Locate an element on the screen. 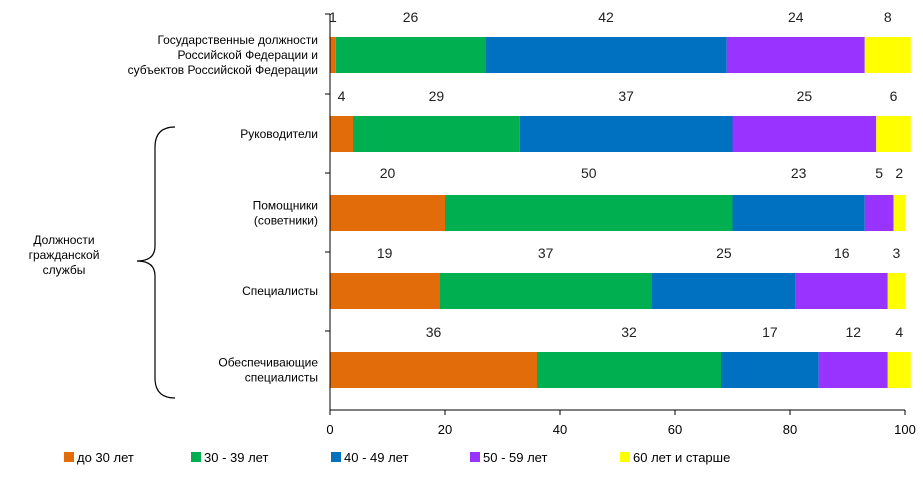 The image size is (923, 487). data-label: 1 is located at coordinates (333, 17).